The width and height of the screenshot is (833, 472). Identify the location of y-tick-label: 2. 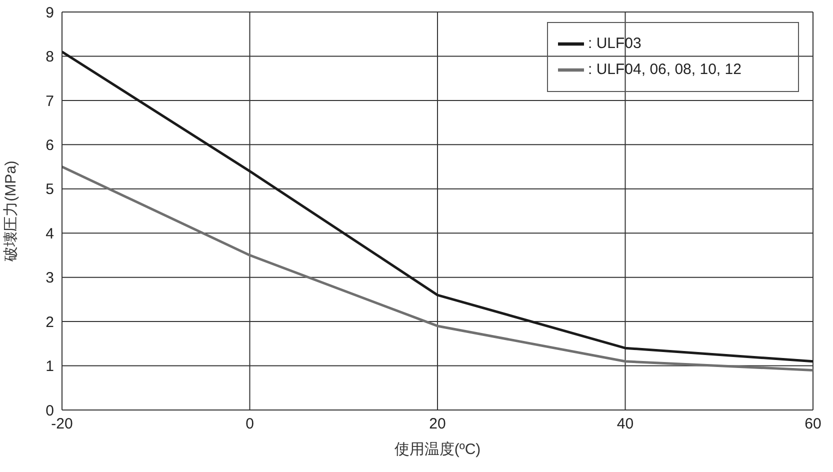
(50, 322).